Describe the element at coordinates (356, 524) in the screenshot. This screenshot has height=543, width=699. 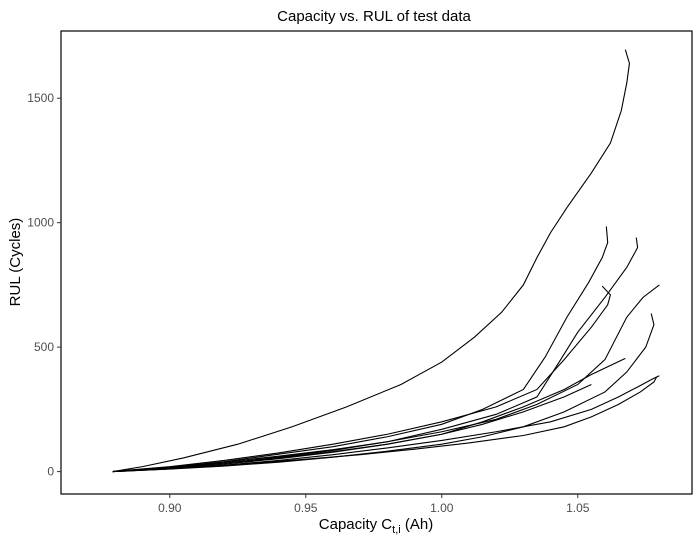
I see `x-axis-title-main: Capacity C` at that location.